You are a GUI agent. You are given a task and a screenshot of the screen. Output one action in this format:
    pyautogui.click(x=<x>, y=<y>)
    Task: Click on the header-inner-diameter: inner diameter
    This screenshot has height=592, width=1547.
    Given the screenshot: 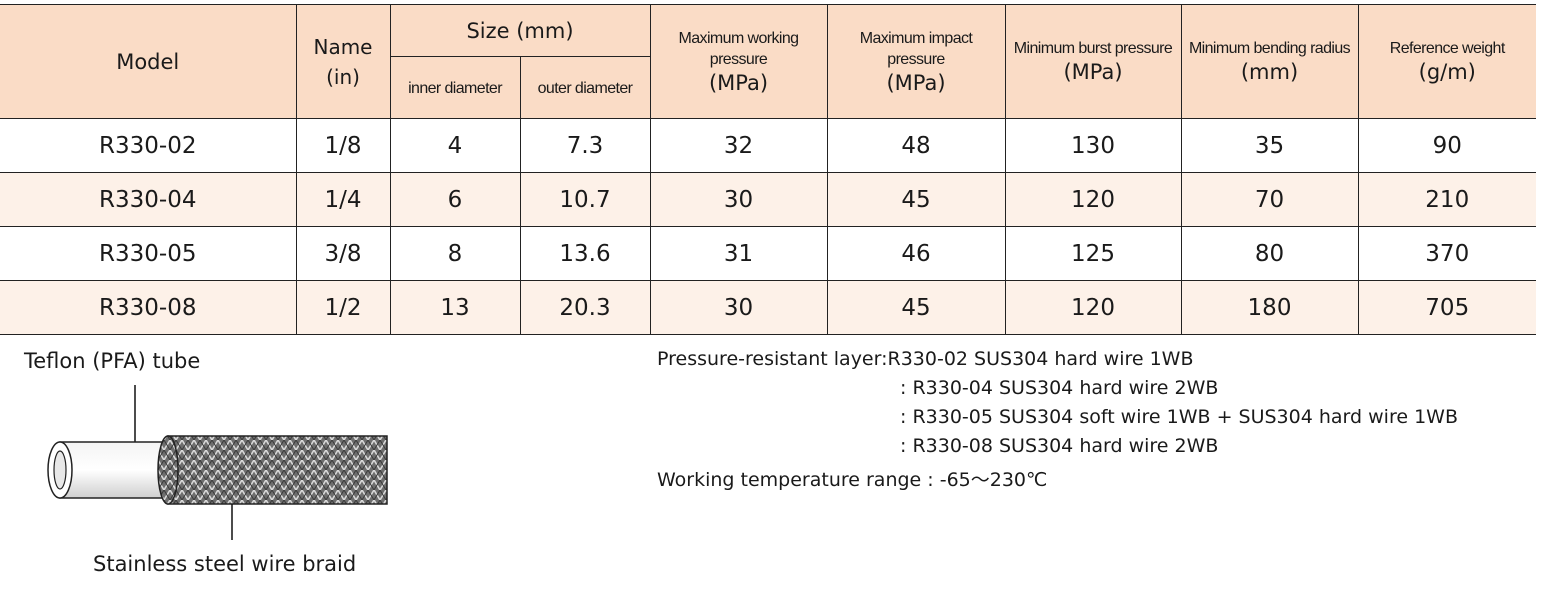 What is the action you would take?
    pyautogui.click(x=455, y=87)
    